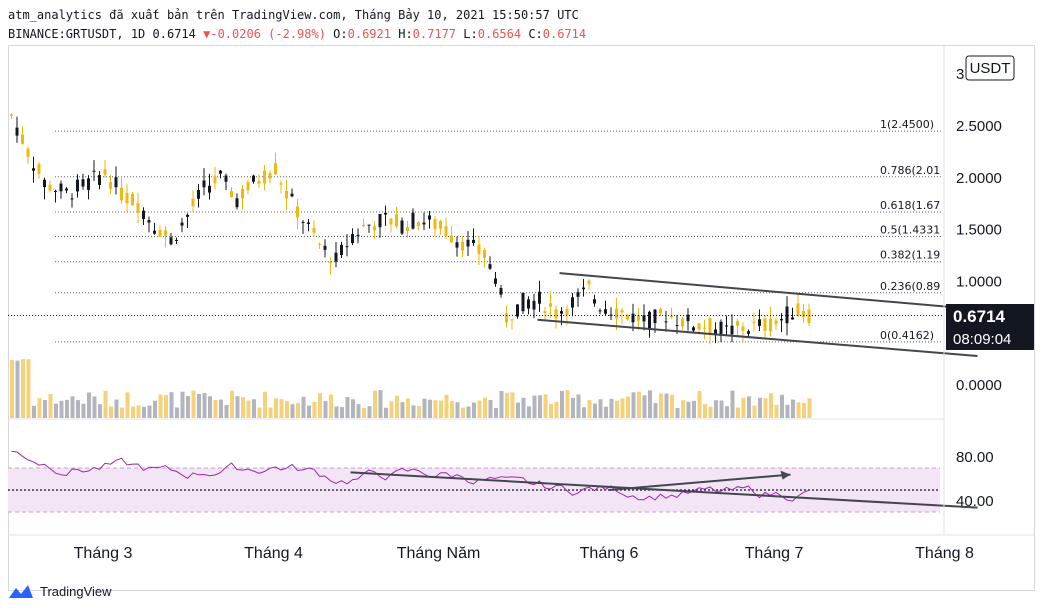 This screenshot has height=613, width=1043. What do you see at coordinates (369, 34) in the screenshot?
I see `open-value: 0.6921` at bounding box center [369, 34].